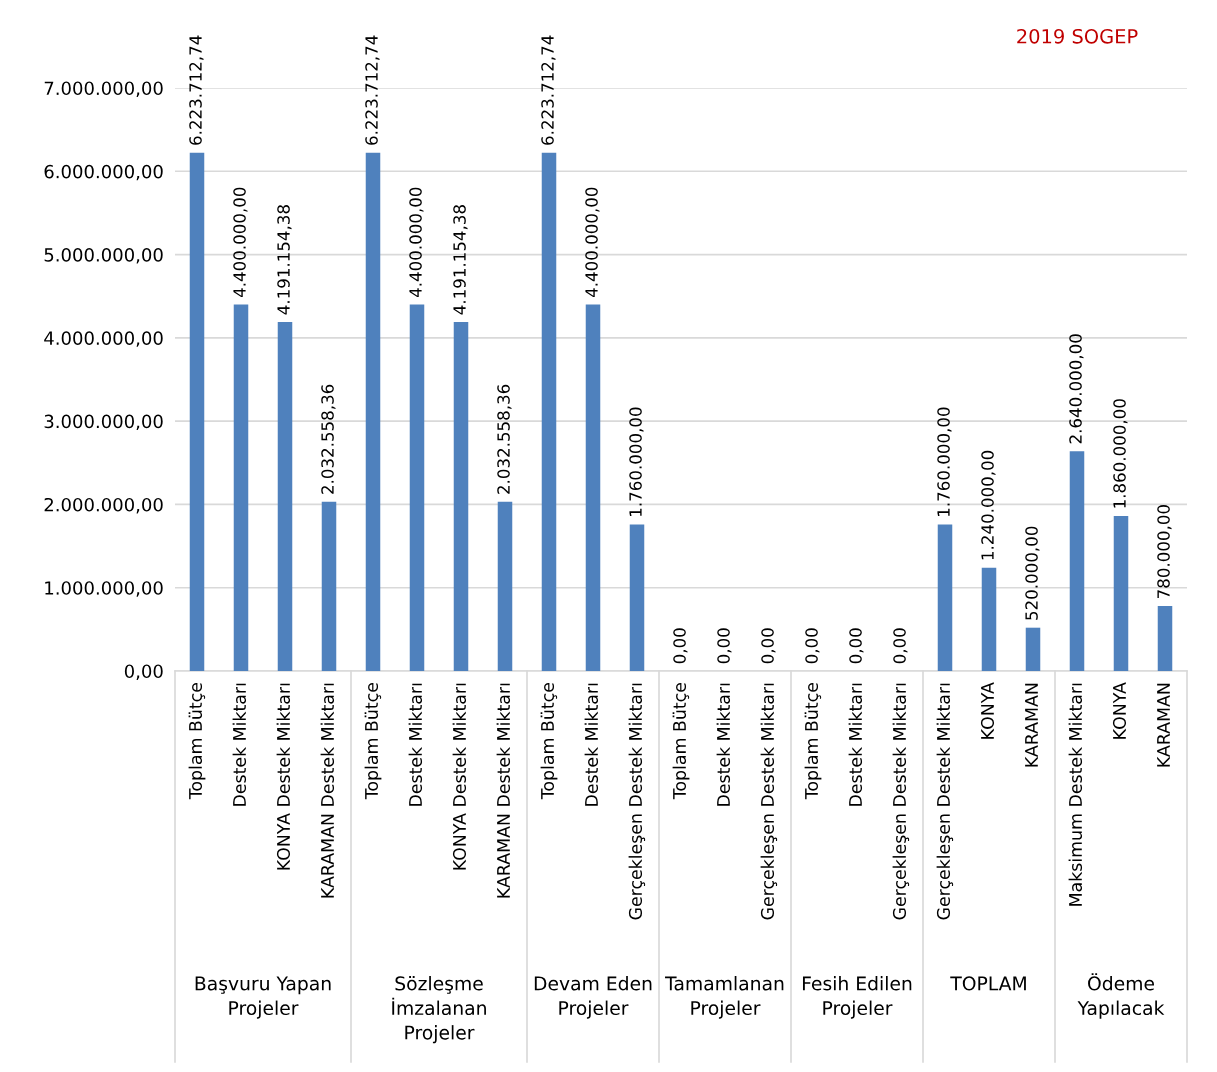  What do you see at coordinates (143, 672) in the screenshot?
I see `y-tick-label: 0,00` at bounding box center [143, 672].